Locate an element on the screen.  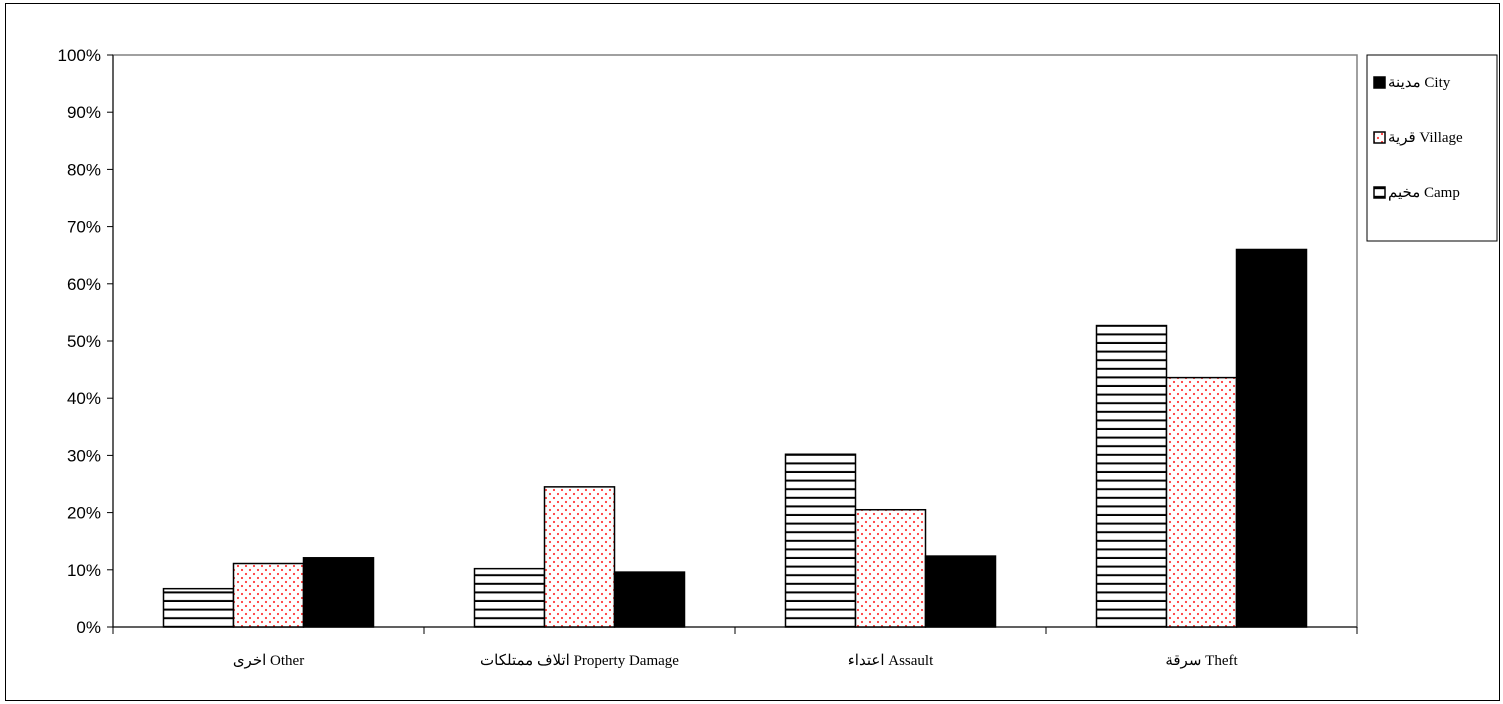
y-tick-label: 20% is located at coordinates (84, 513).